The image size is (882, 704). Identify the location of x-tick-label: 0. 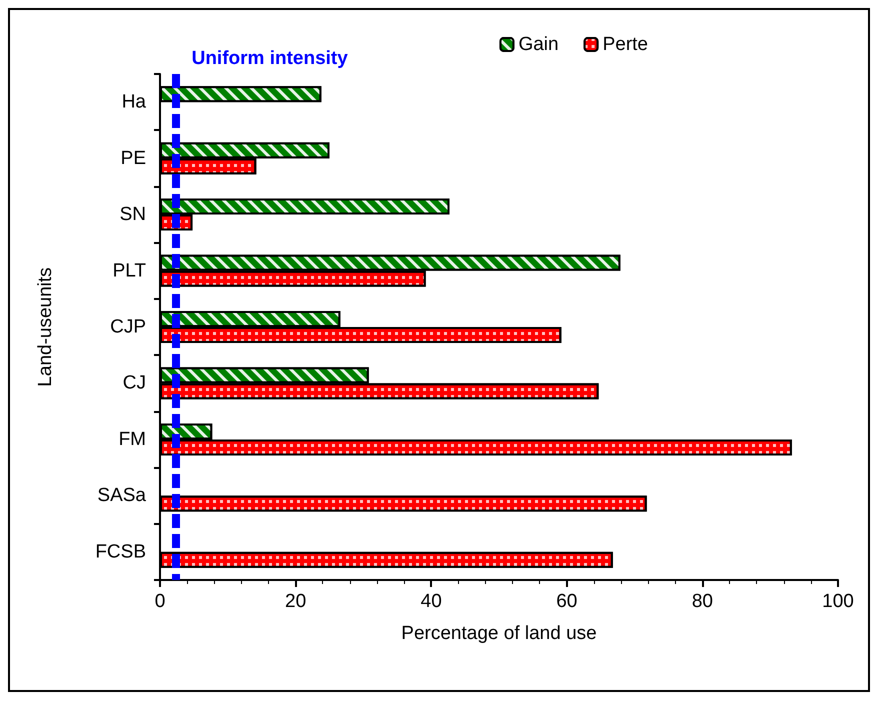
(160, 601).